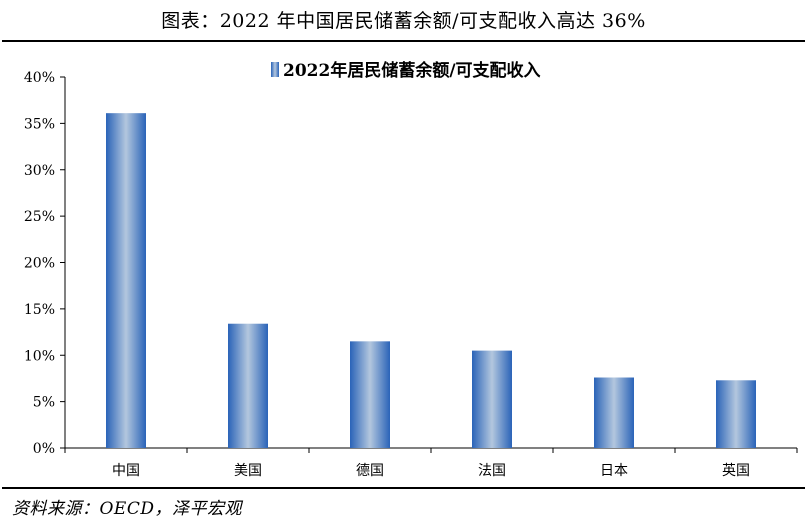 Image resolution: width=807 pixels, height=530 pixels. Describe the element at coordinates (614, 471) in the screenshot. I see `x-category-label: 日本` at that location.